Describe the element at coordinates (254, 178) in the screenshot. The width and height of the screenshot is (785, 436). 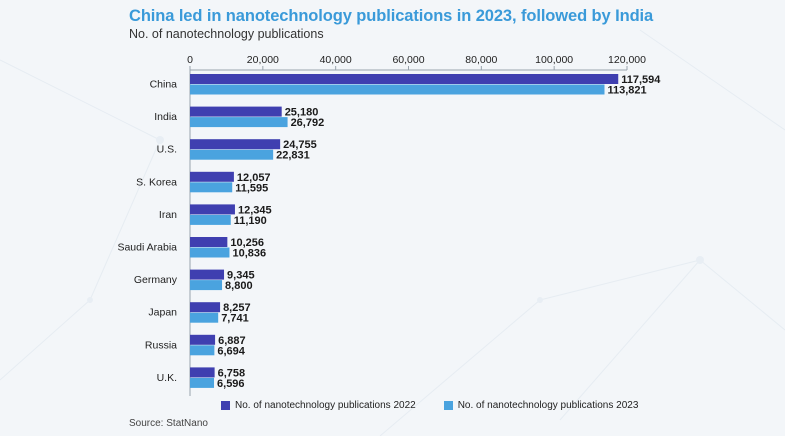
I see `data-label-2022: 12,057` at that location.